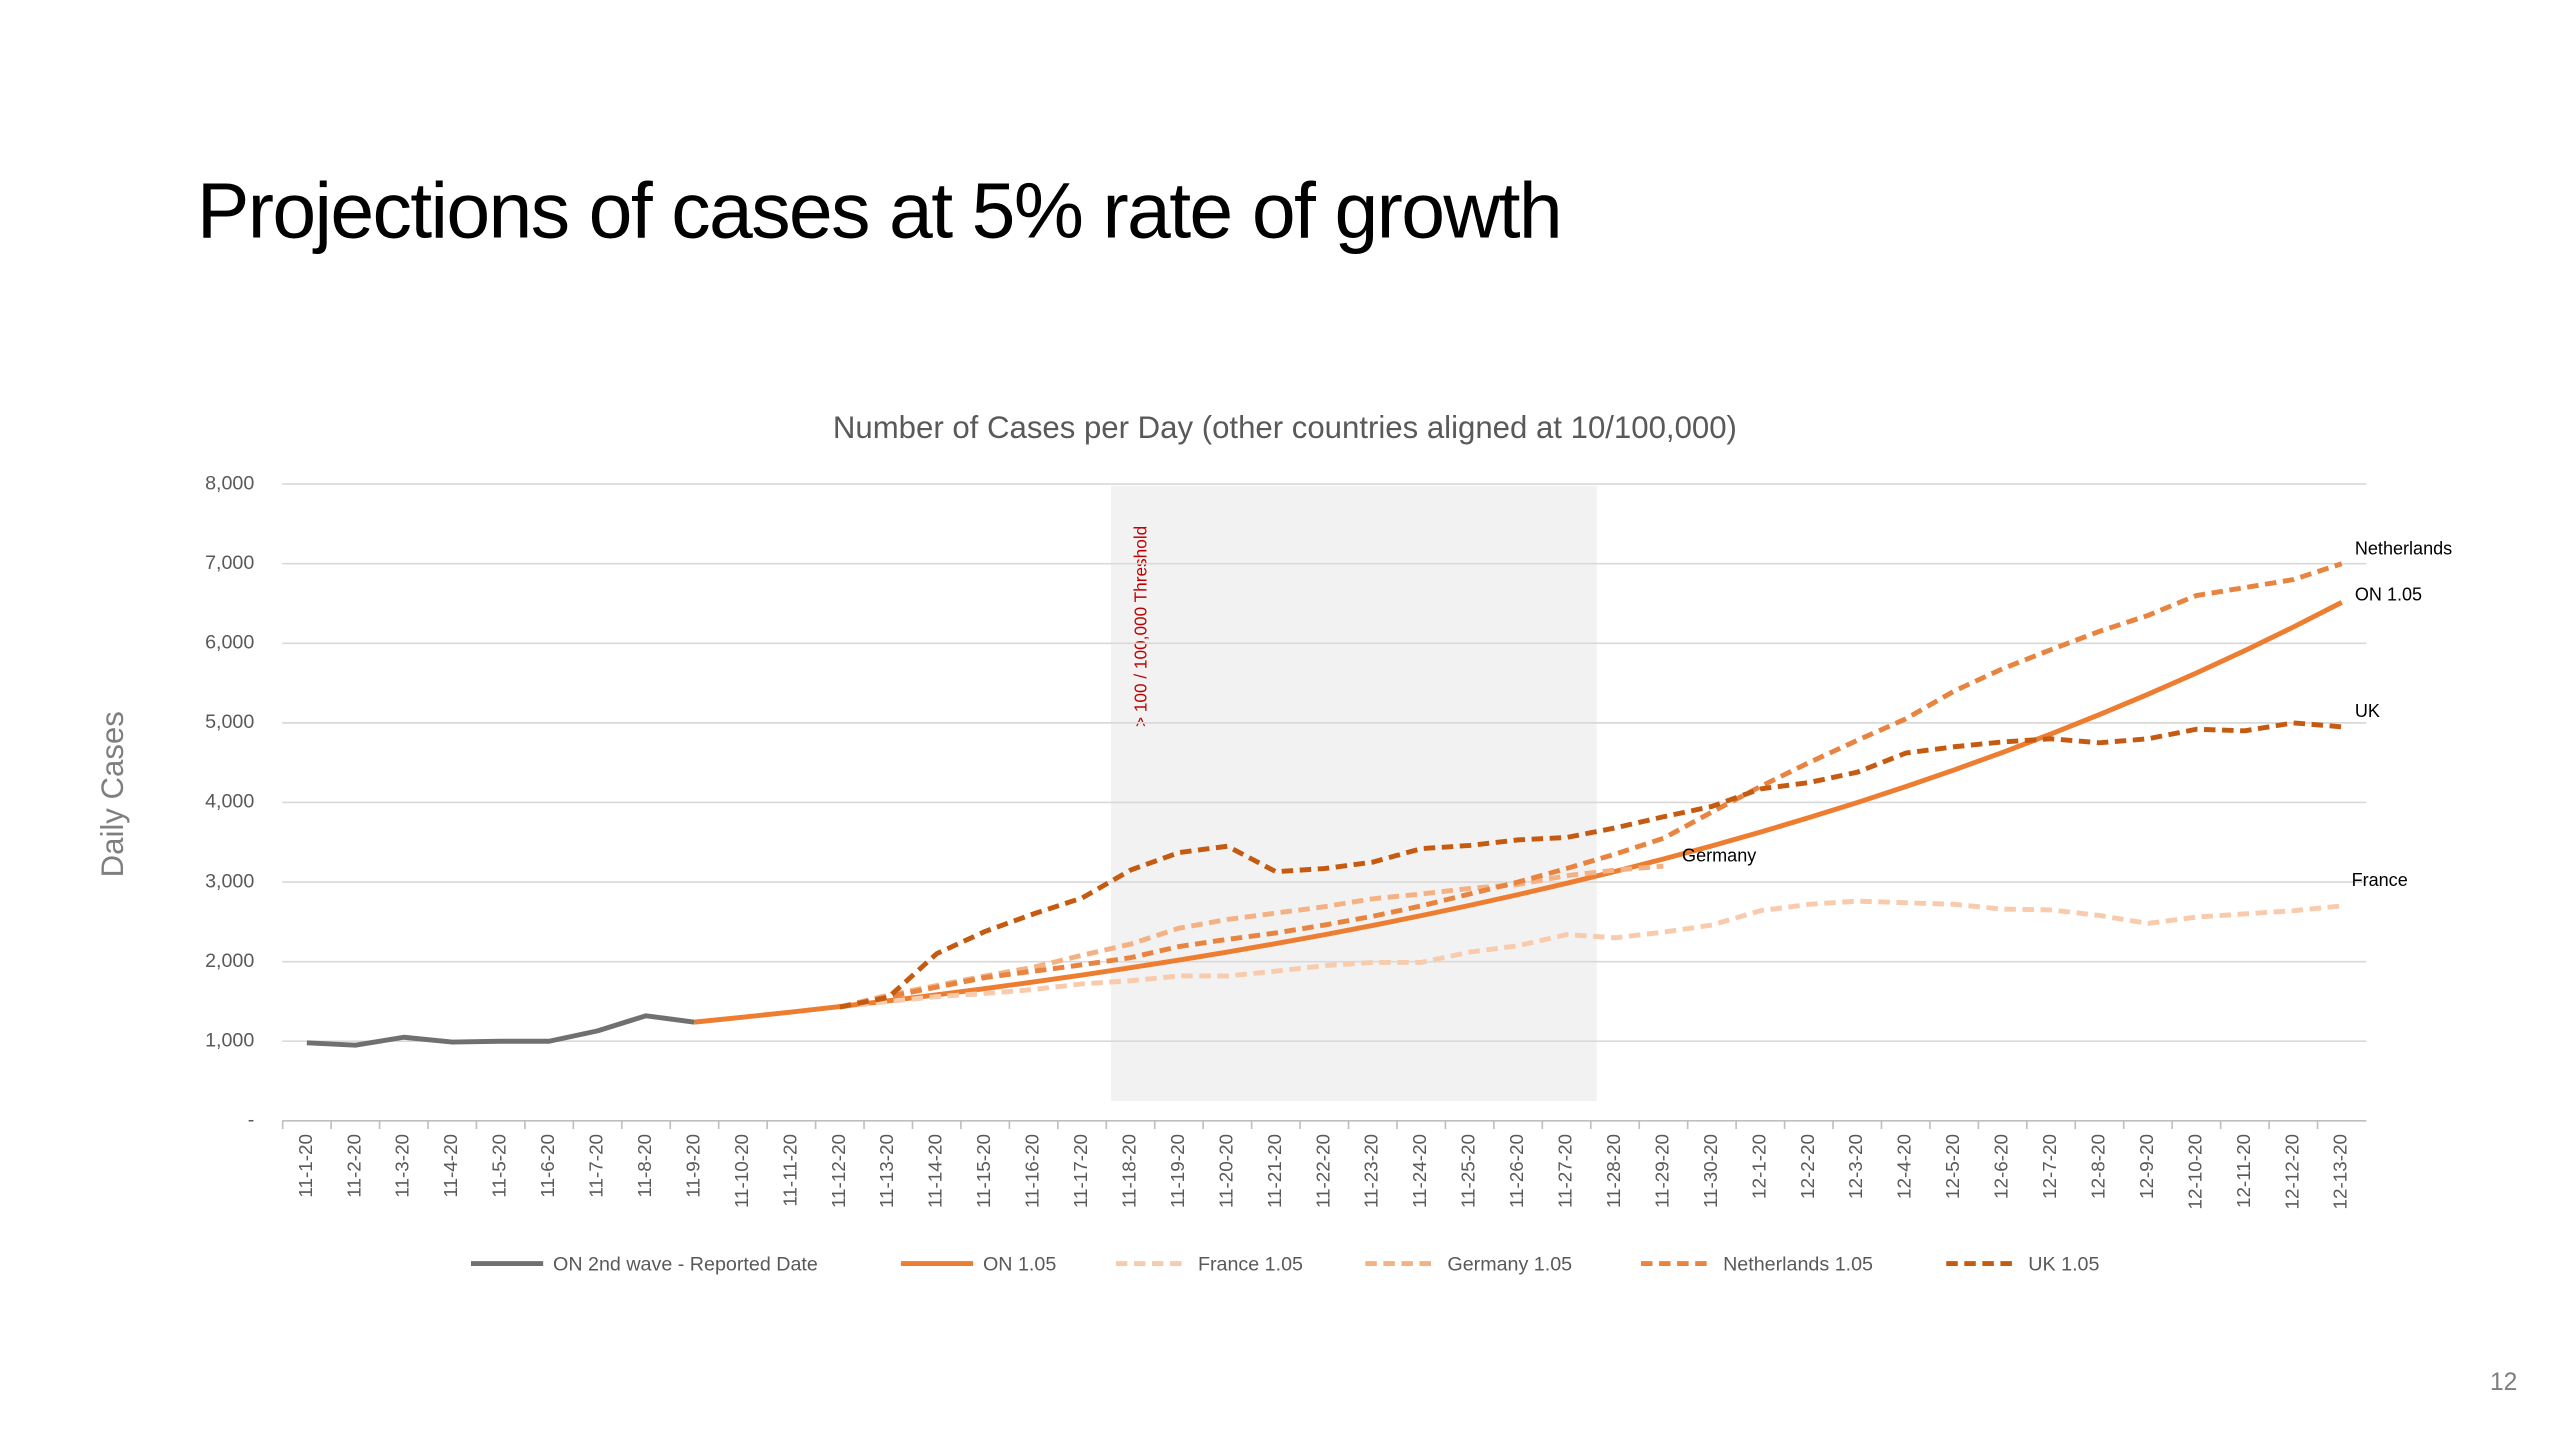 This screenshot has width=2560, height=1440. What do you see at coordinates (1719, 855) in the screenshot?
I see `annotation: Germany` at bounding box center [1719, 855].